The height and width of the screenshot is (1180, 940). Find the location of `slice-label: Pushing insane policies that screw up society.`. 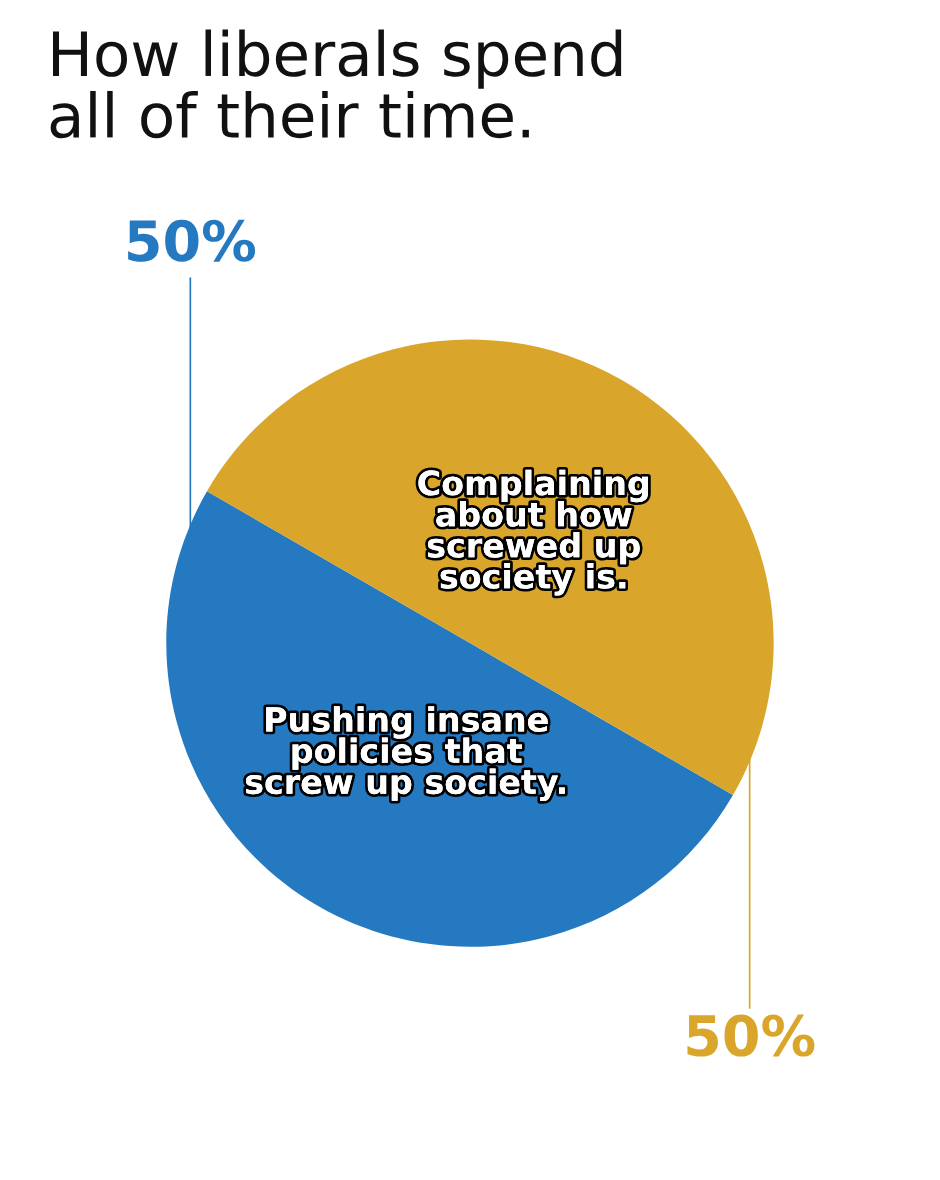

slice-label: Pushing insane policies that screw up society. is located at coordinates (405, 753).